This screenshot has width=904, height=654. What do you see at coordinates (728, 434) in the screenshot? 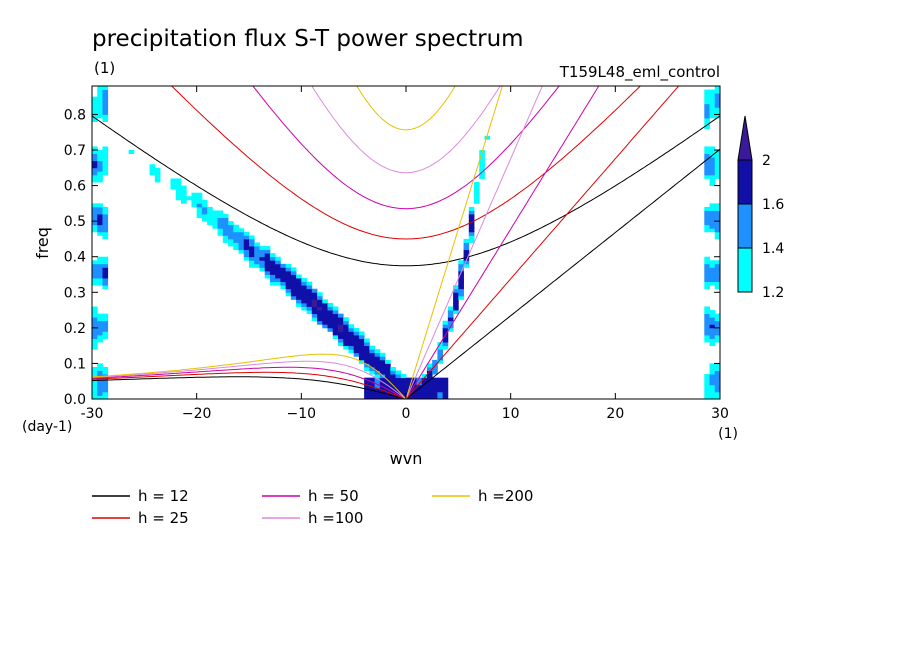
I see `x-units-label: (1)` at bounding box center [728, 434].